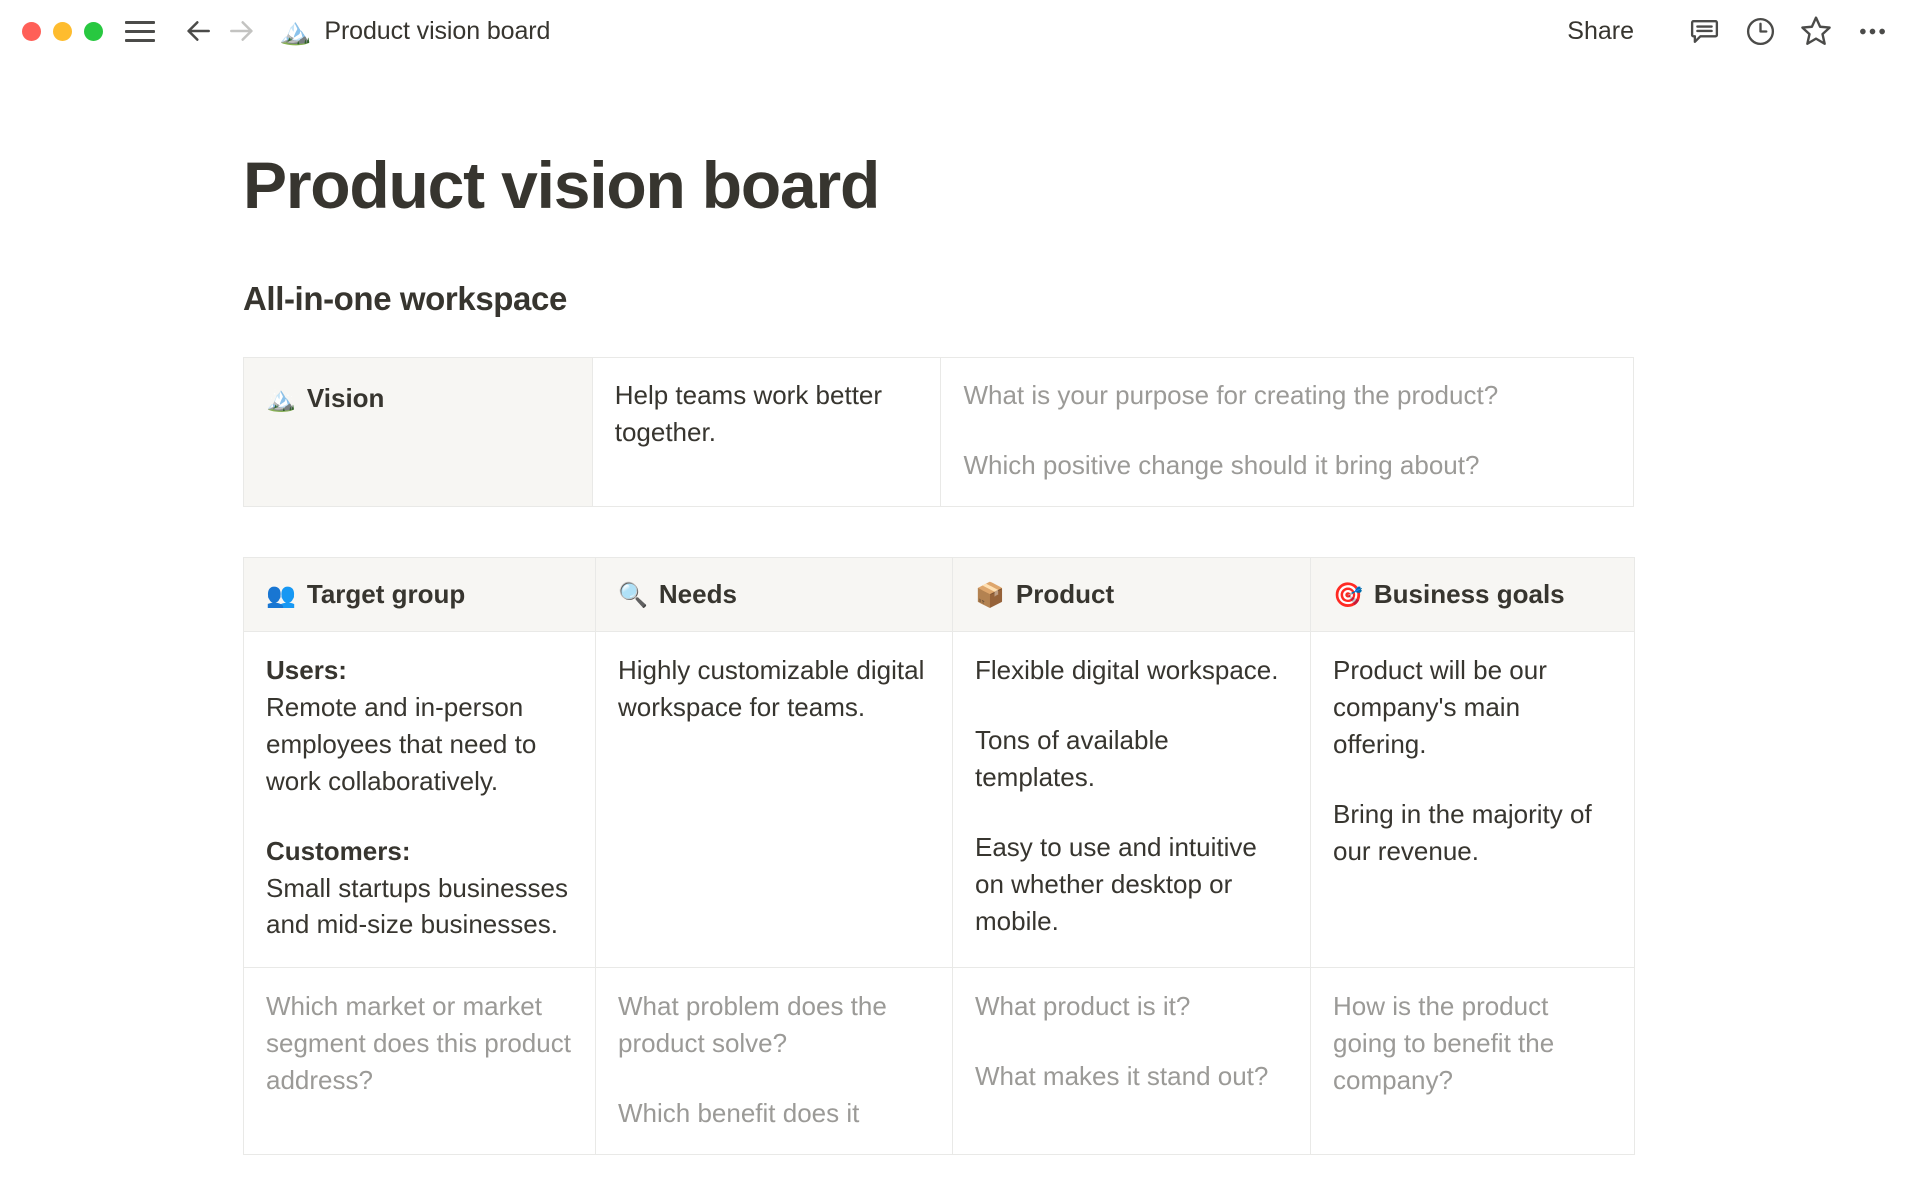 Image resolution: width=1920 pixels, height=1200 pixels. Describe the element at coordinates (198, 31) in the screenshot. I see `back-arrow-icon` at that location.